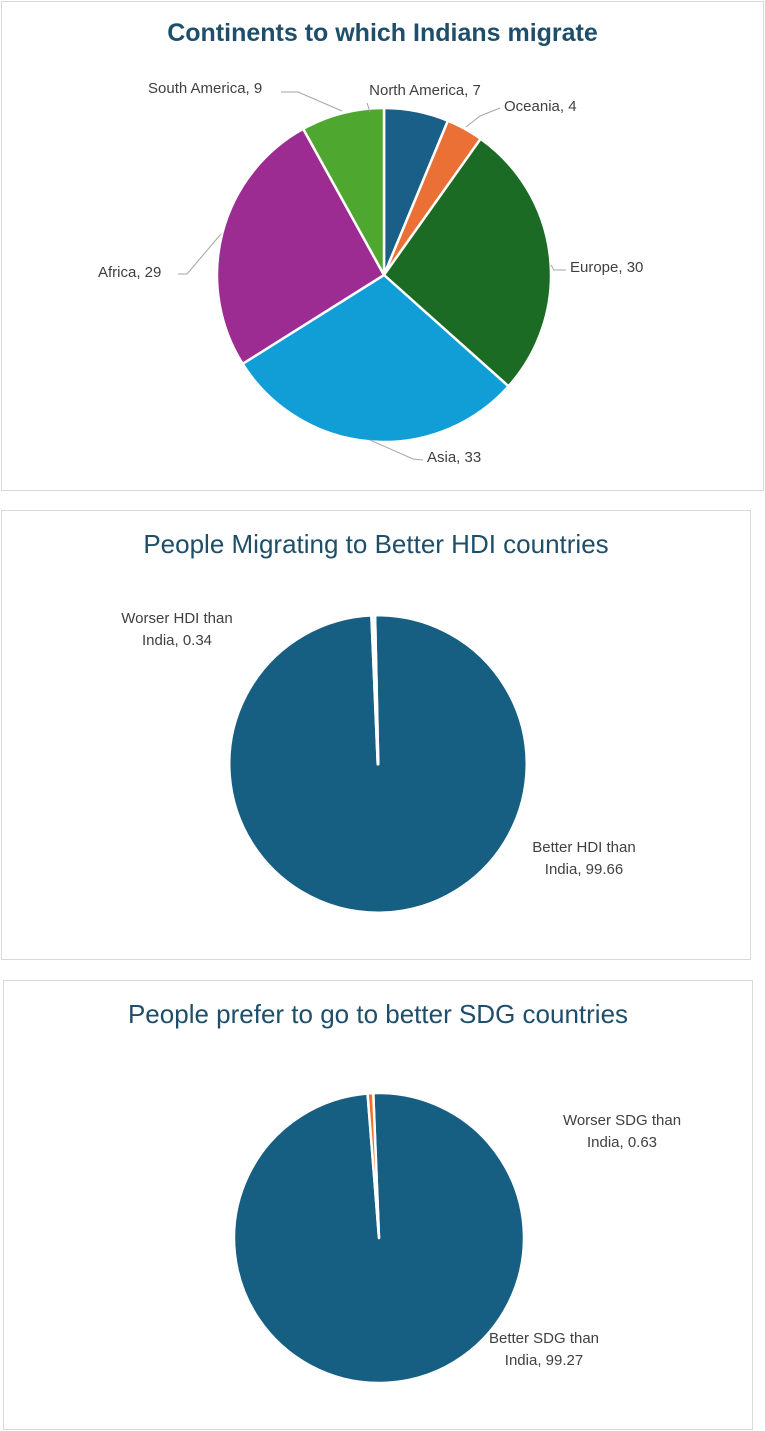 This screenshot has width=765, height=1431. Describe the element at coordinates (176, 629) in the screenshot. I see `data-label-worser-hdi-than-india: Worser HDI than India, 0.34` at that location.